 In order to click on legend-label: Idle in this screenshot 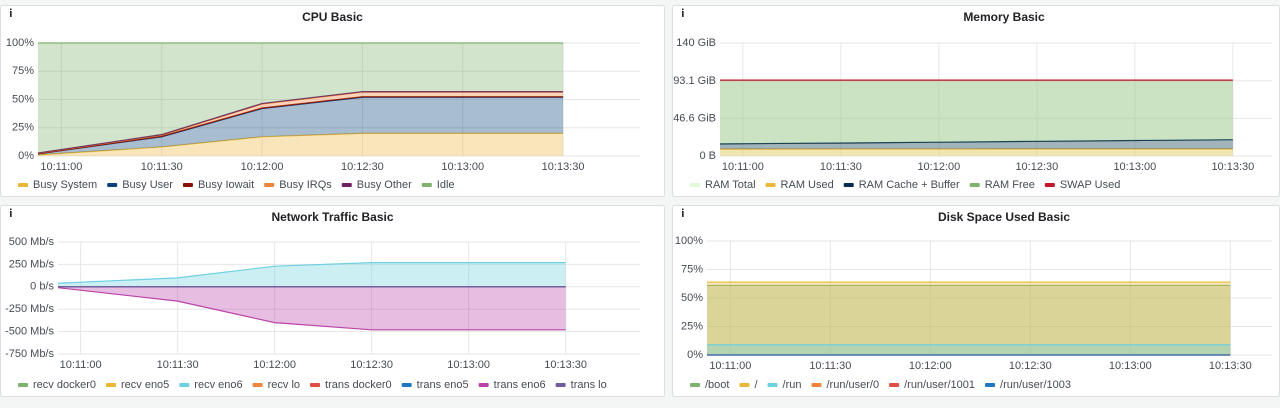, I will do `click(446, 185)`.